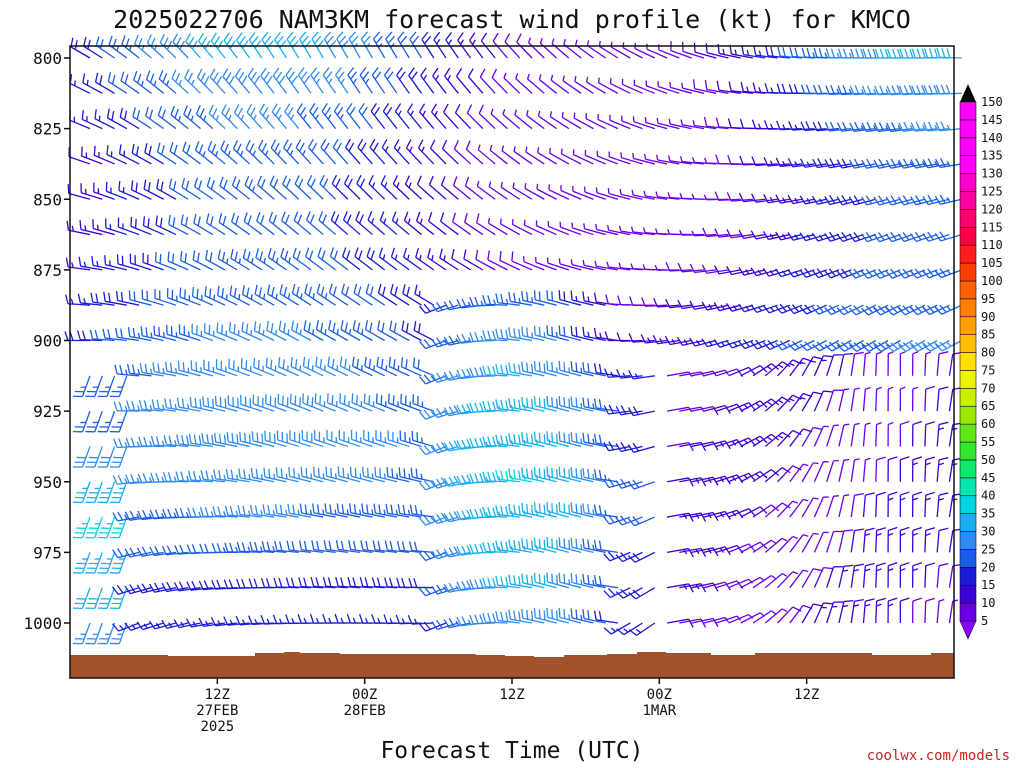  Describe the element at coordinates (988, 567) in the screenshot. I see `colorbar-label: 20` at that location.